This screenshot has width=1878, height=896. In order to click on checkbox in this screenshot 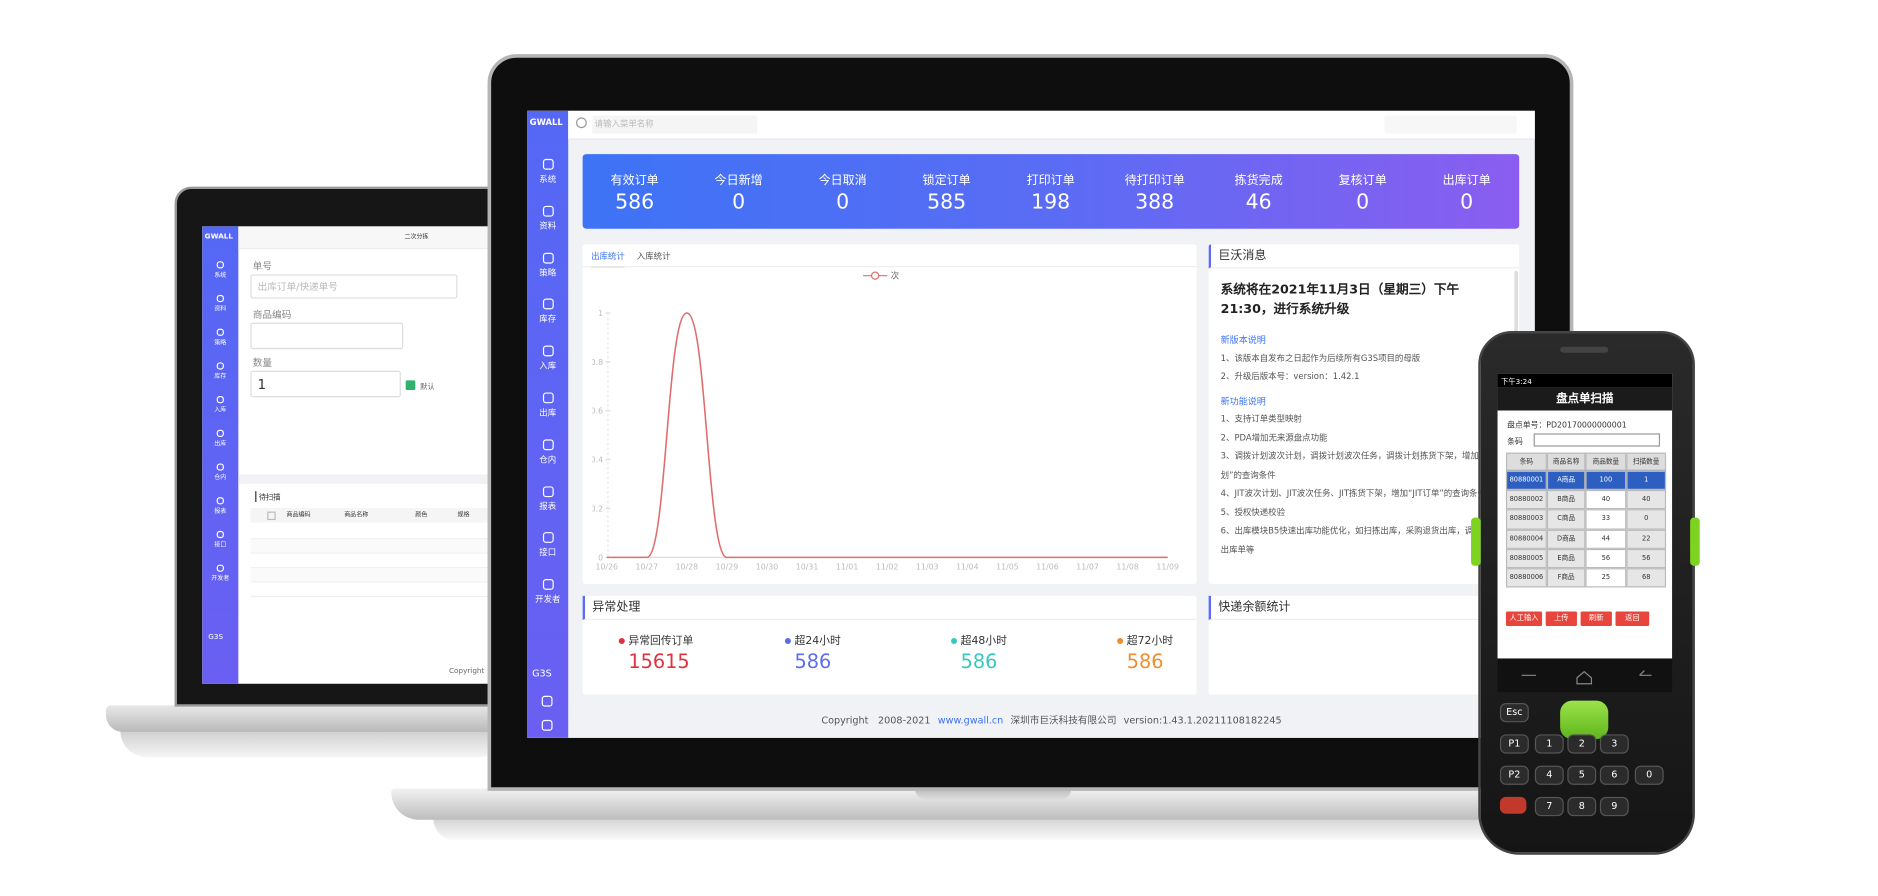, I will do `click(410, 385)`.